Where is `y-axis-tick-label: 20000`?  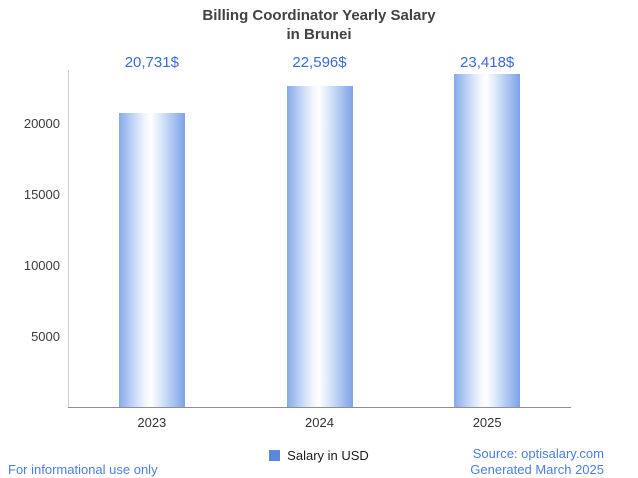 y-axis-tick-label: 20000 is located at coordinates (41, 123).